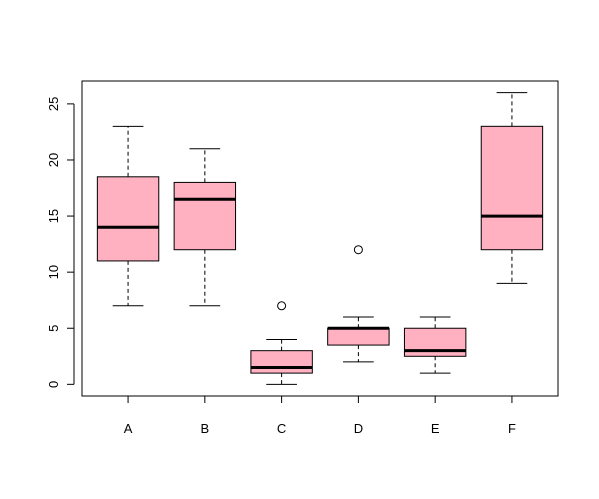 The width and height of the screenshot is (599, 499). I want to click on x-tick-label: C, so click(281, 428).